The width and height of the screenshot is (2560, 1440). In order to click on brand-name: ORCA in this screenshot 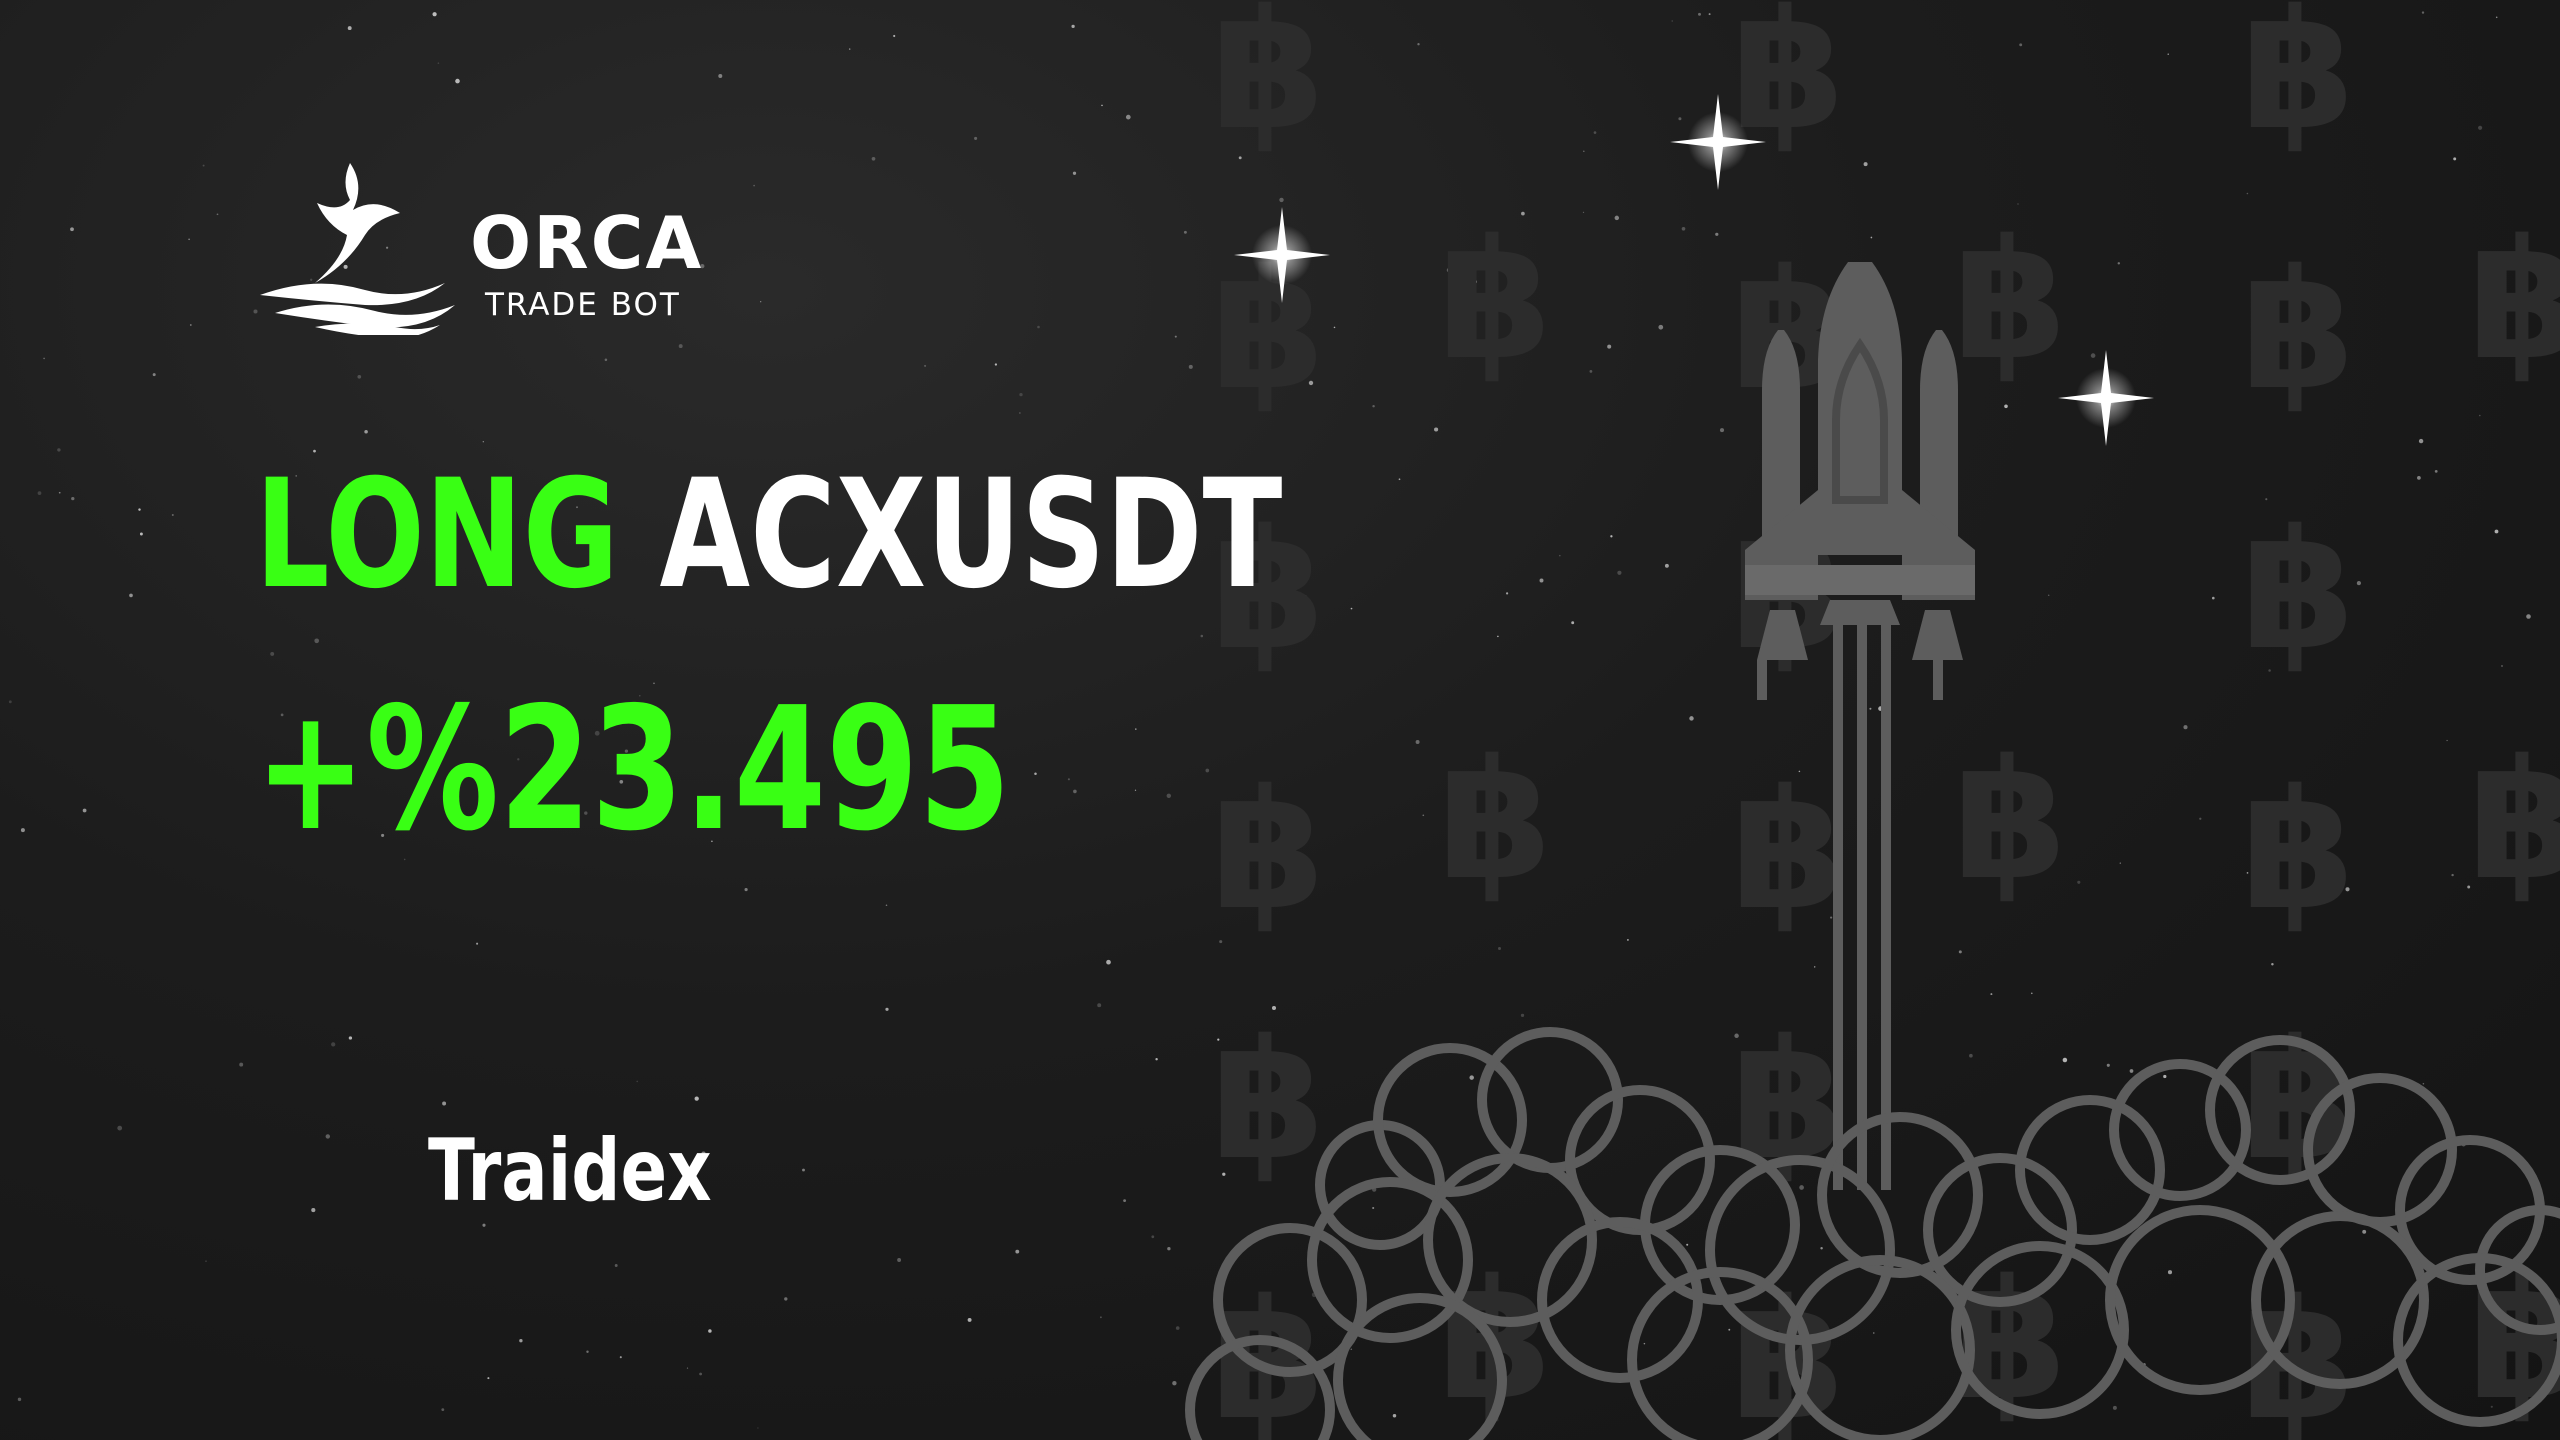, I will do `click(587, 243)`.